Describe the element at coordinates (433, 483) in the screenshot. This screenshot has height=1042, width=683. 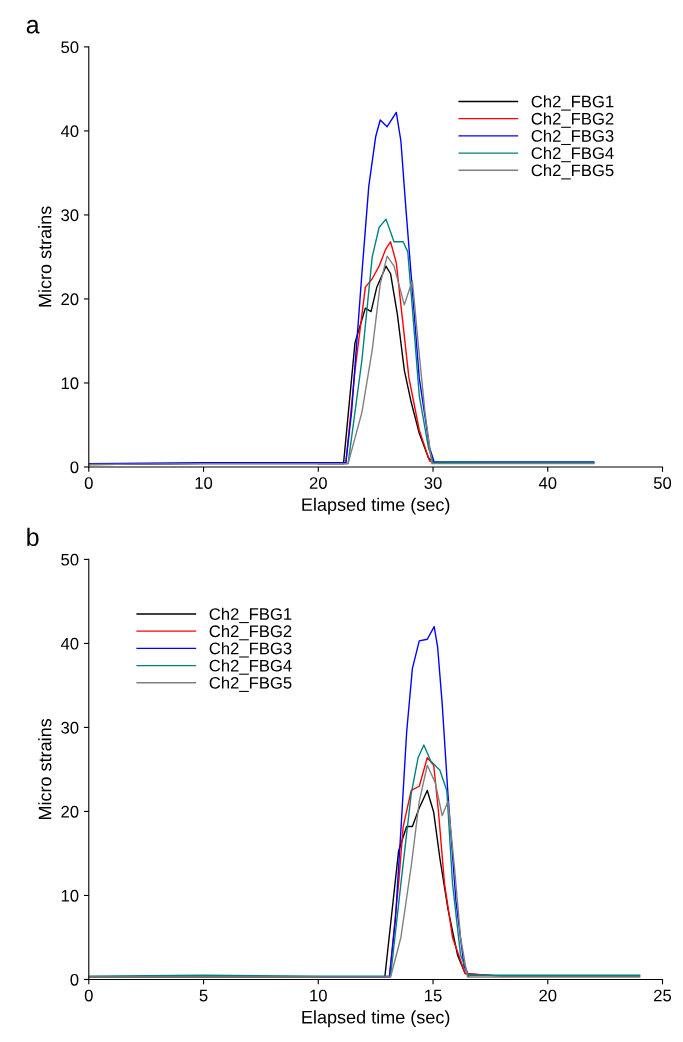
I see `x-tick-label: 30` at that location.